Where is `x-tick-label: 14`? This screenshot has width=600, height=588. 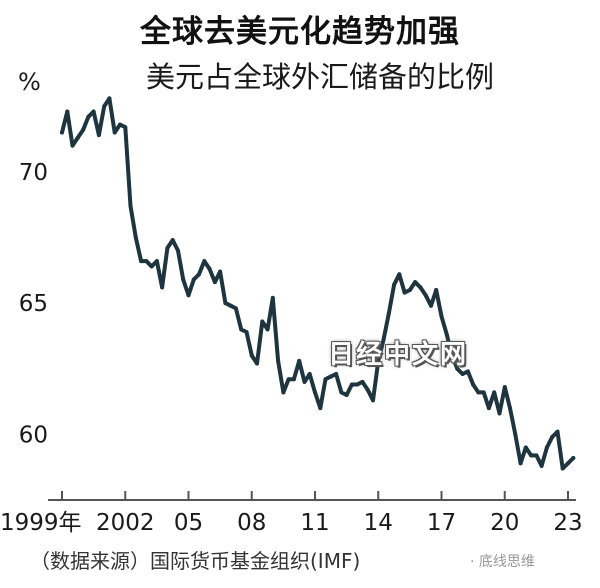
x-tick-label: 14 is located at coordinates (378, 523).